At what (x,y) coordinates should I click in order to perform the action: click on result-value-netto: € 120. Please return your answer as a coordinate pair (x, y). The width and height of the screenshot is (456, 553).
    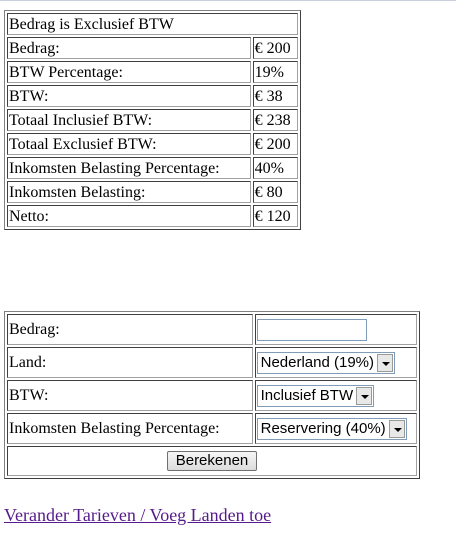
    Looking at the image, I should click on (275, 216).